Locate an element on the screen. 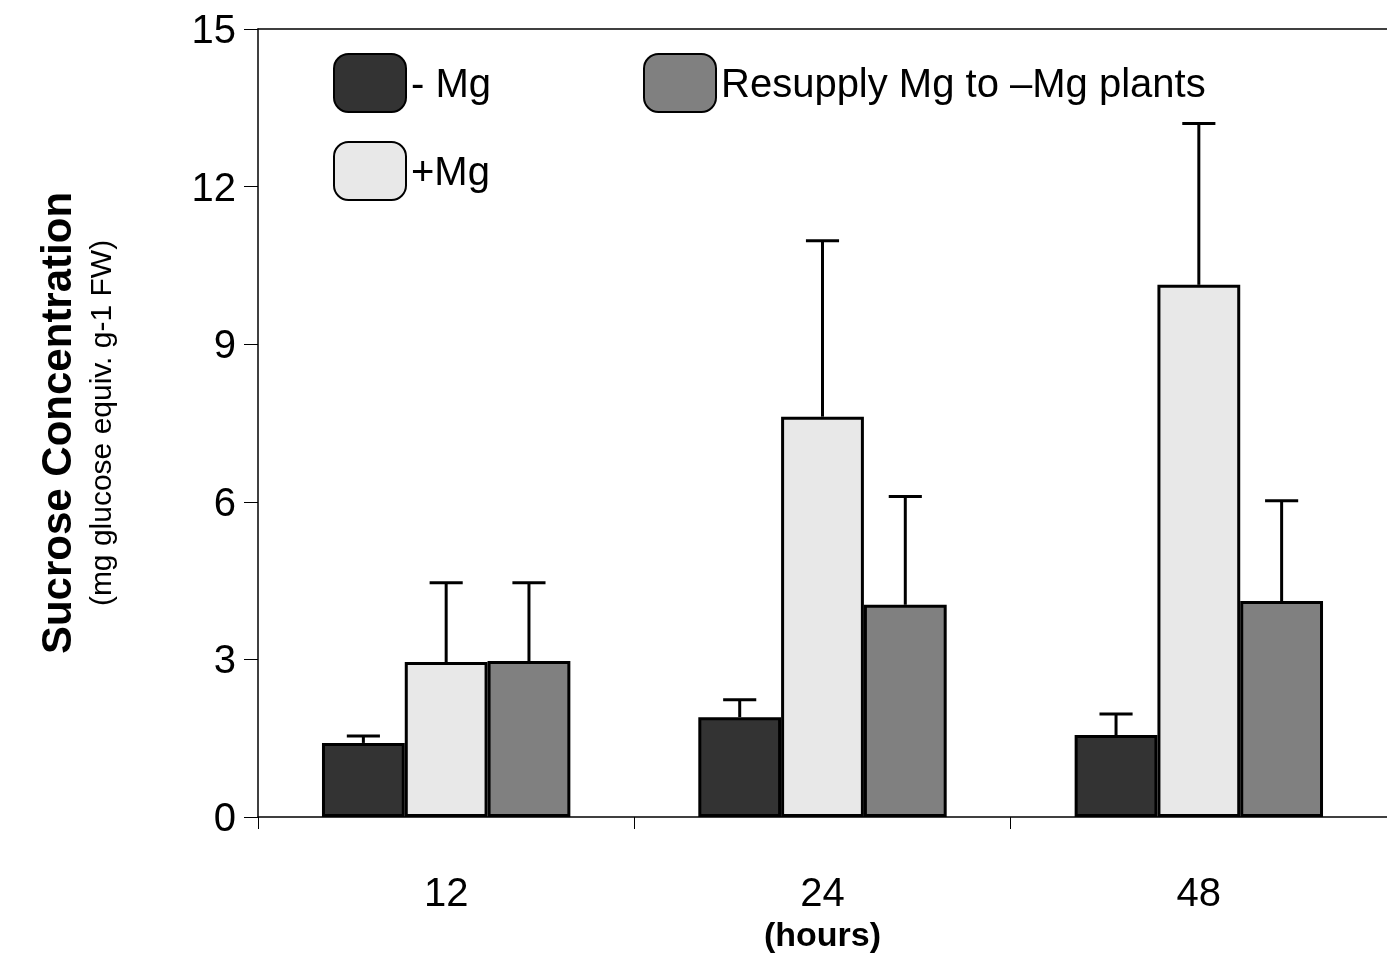  y-tick-label: 9 is located at coordinates (224, 344).